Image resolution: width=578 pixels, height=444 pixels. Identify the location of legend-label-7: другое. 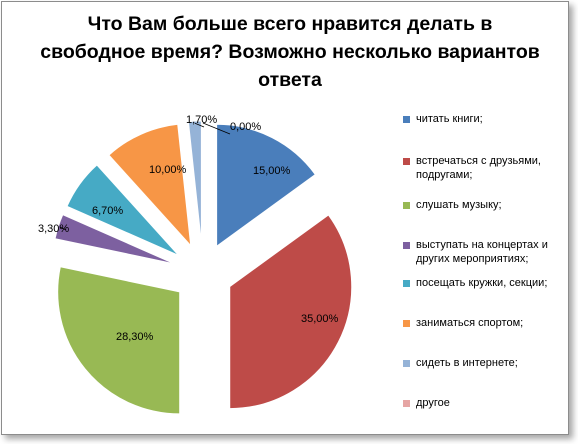
(433, 403).